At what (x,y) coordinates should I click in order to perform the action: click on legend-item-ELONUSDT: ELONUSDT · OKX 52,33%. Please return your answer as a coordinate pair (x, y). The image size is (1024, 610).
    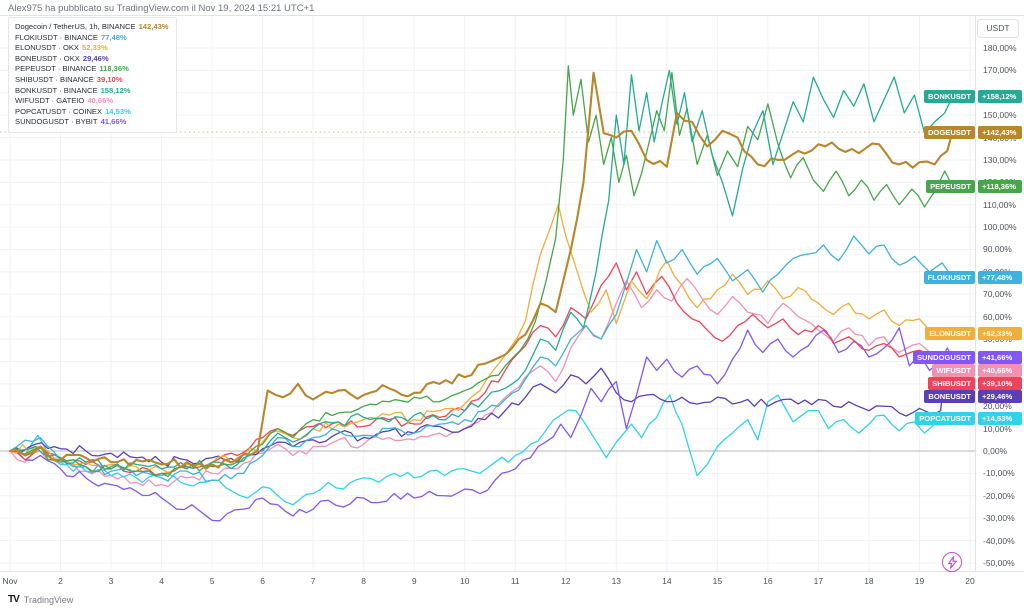
    Looking at the image, I should click on (92, 48).